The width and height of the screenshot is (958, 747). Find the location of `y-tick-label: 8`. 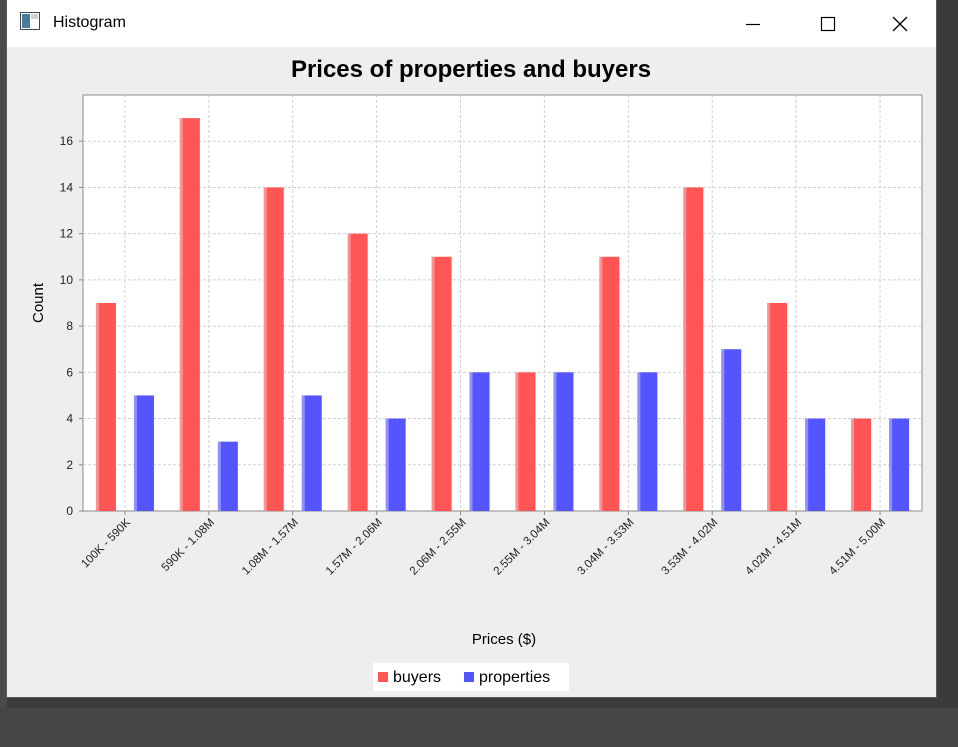

y-tick-label: 8 is located at coordinates (69, 326).